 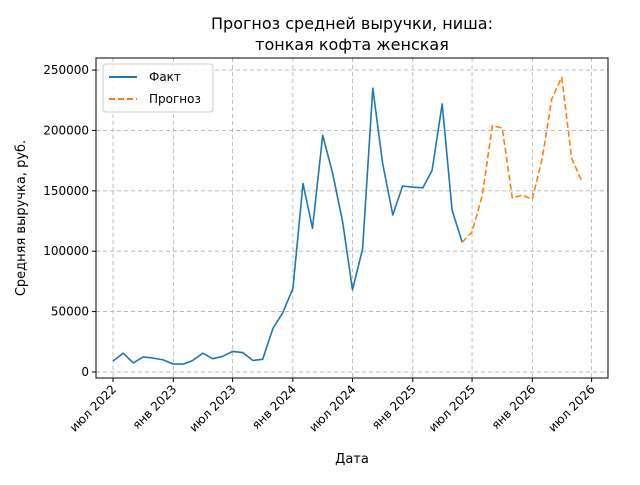 I want to click on legend-label-fact: Факт, so click(x=165, y=77).